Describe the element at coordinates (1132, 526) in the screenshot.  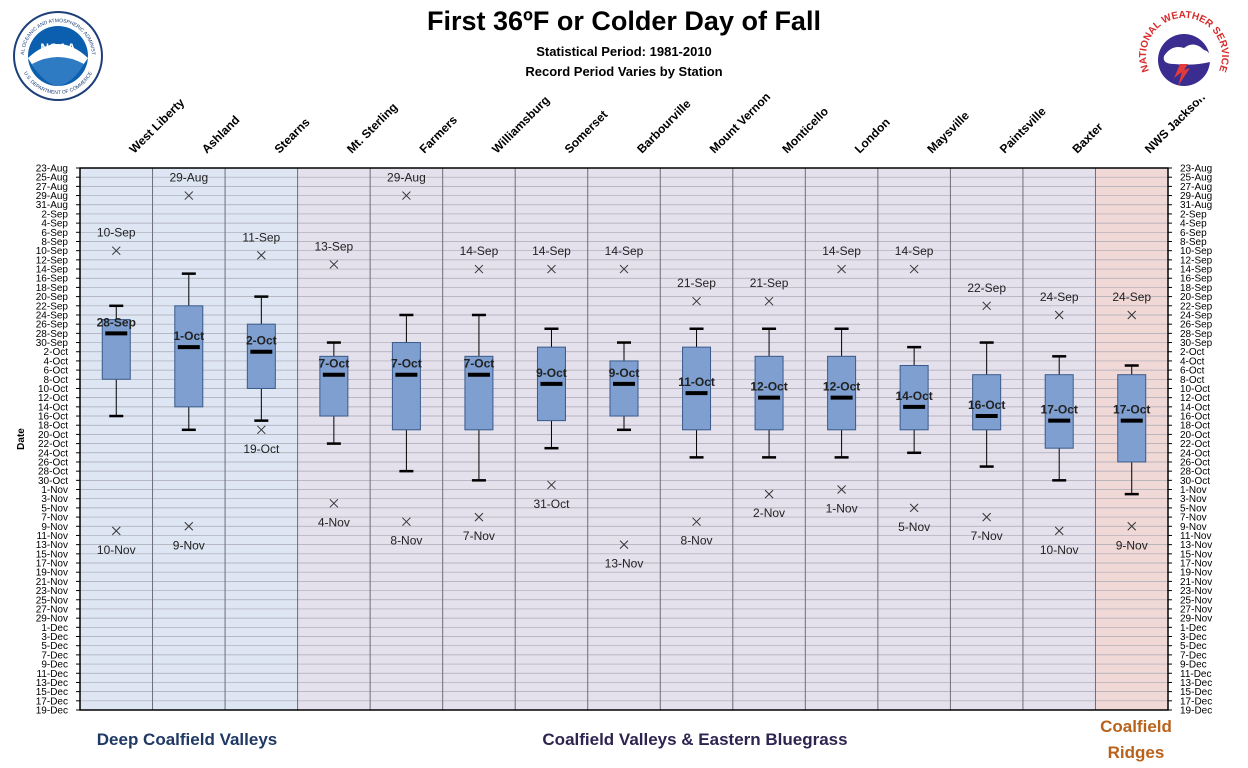
I see `record-late-marker-nws-jackson` at that location.